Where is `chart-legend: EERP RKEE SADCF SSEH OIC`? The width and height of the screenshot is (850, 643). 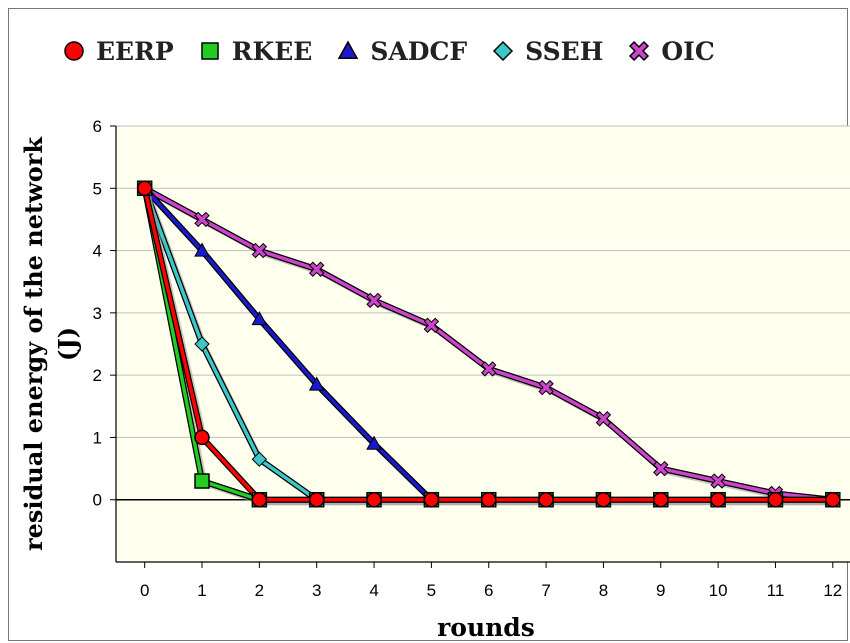 chart-legend: EERP RKEE SADCF SSEH OIC is located at coordinates (425, 51).